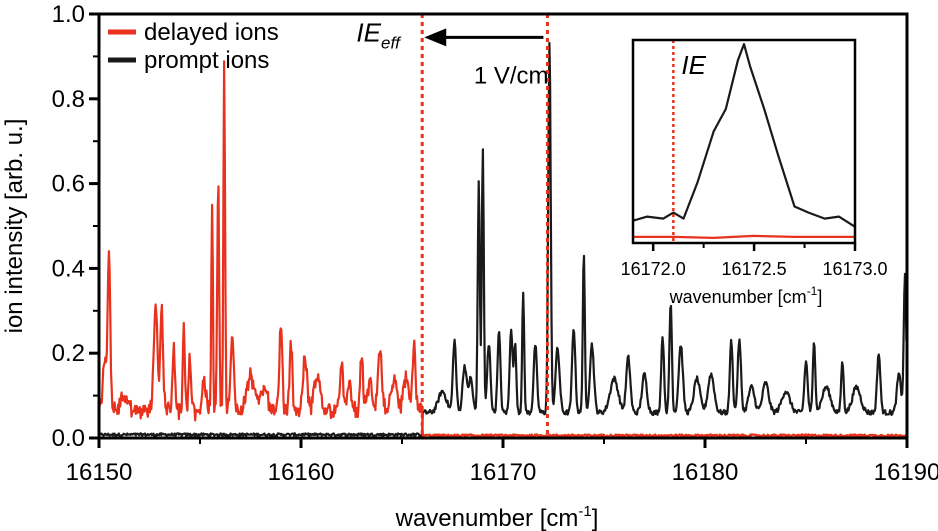 The height and width of the screenshot is (531, 938). What do you see at coordinates (744, 236) in the screenshot?
I see `inset-series-line-delayed` at bounding box center [744, 236].